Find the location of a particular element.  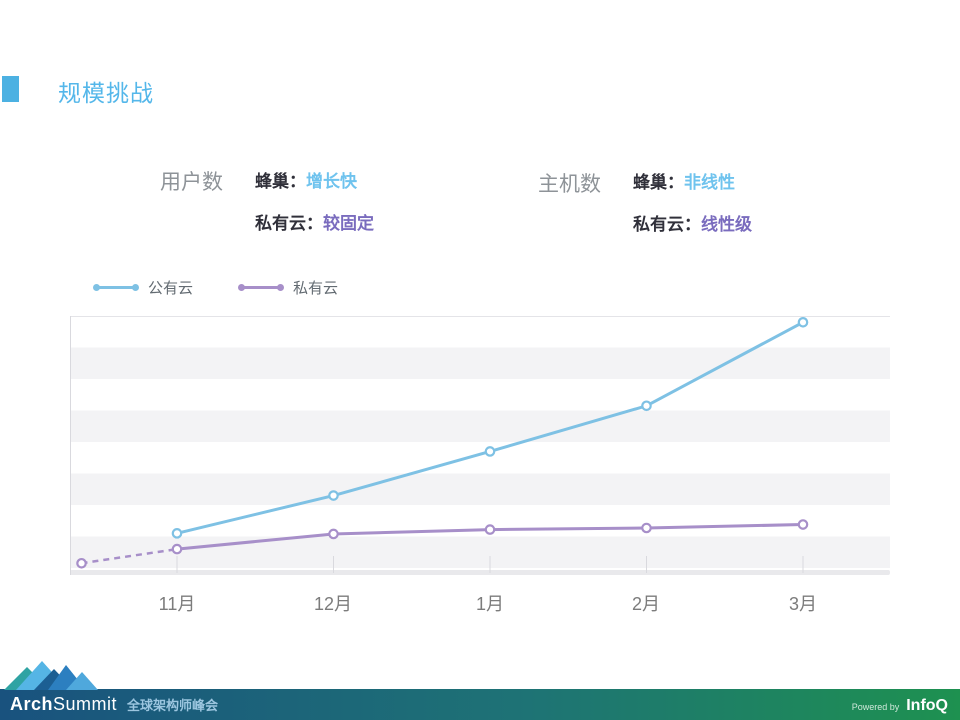

info-value: 线性级 is located at coordinates (726, 224).